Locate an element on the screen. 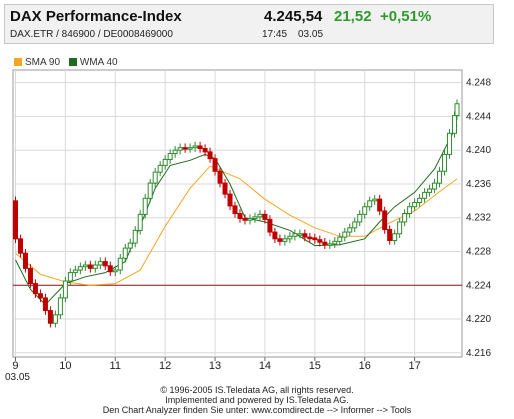 The height and width of the screenshot is (419, 514). legend-item-wma: WMA 40 is located at coordinates (93, 62).